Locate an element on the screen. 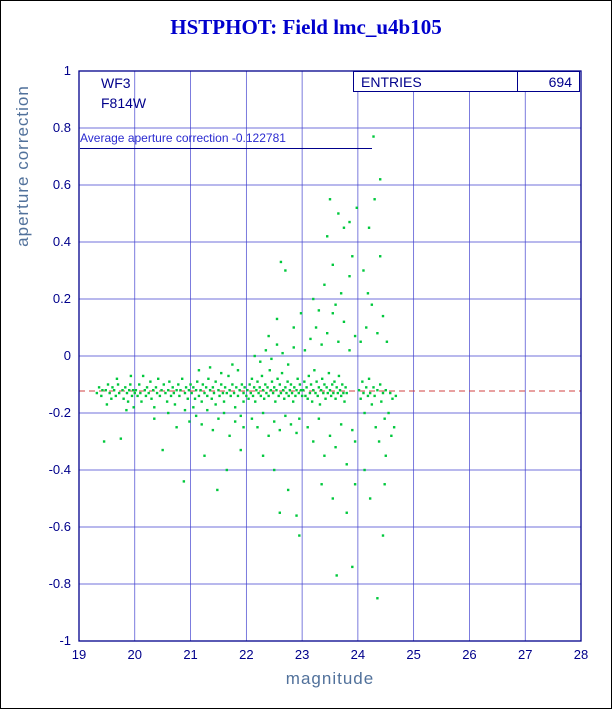 This screenshot has width=612, height=709. y-tick-label: 0 is located at coordinates (67, 355).